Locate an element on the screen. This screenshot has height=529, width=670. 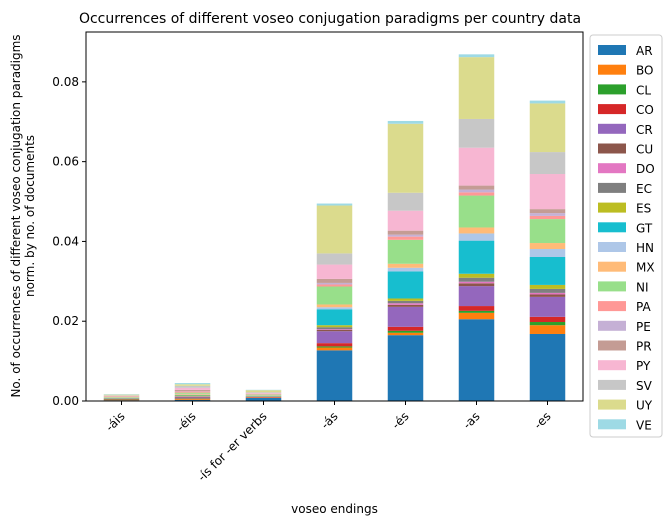
legend-label-pa: PA is located at coordinates (643, 307).